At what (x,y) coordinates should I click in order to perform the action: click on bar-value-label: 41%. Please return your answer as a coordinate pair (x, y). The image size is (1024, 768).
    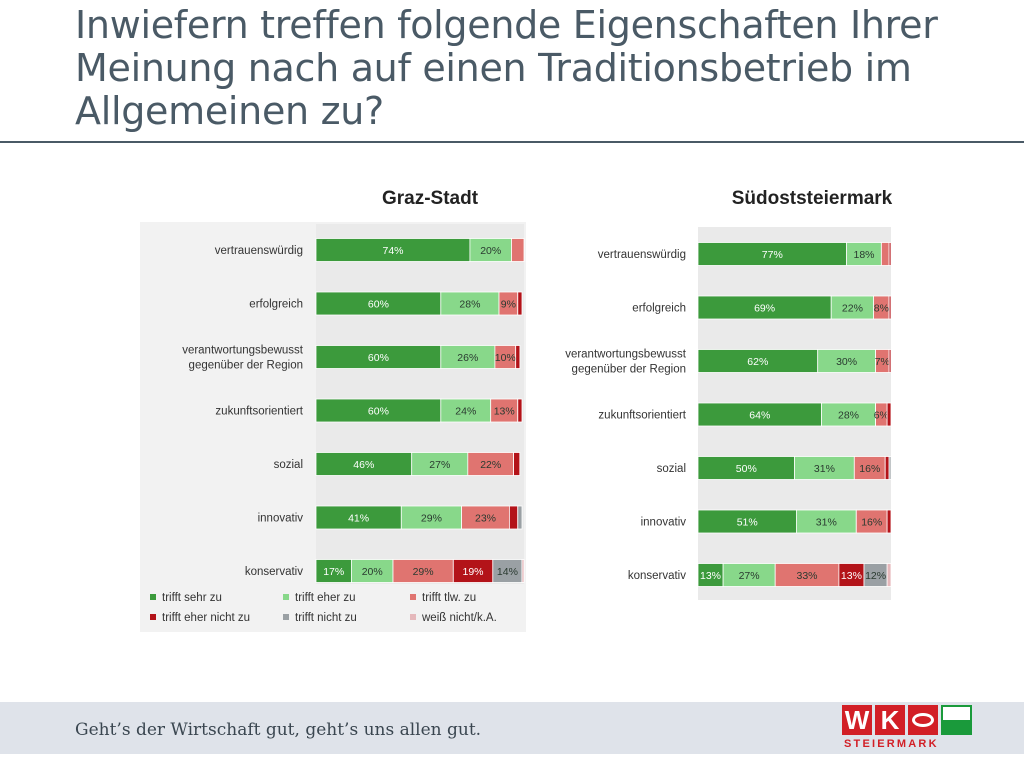
    Looking at the image, I should click on (358, 519).